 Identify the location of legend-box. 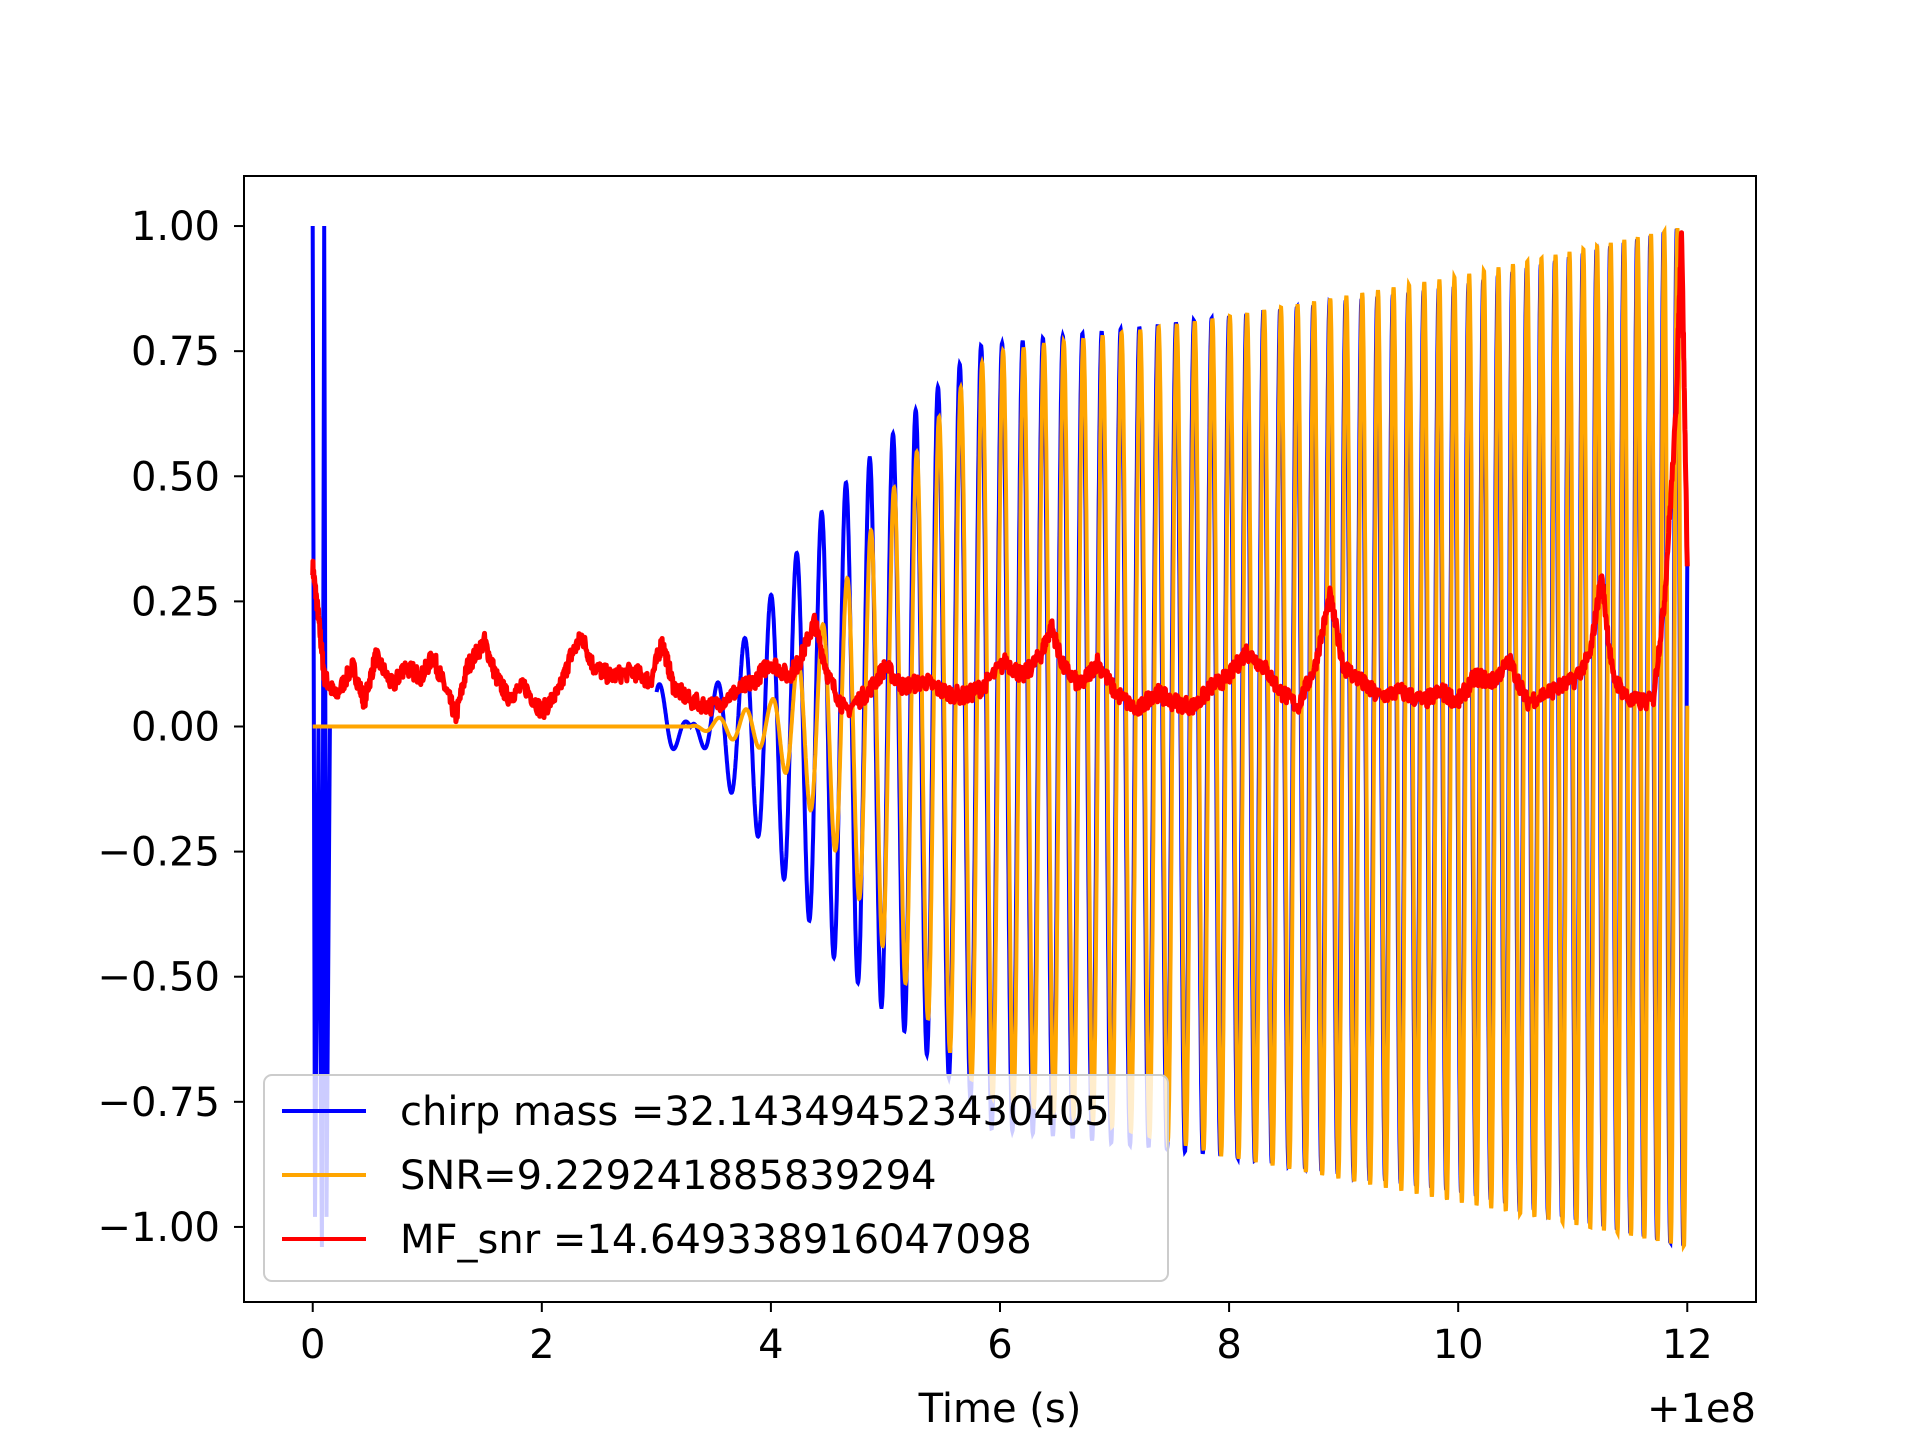
(716, 1178).